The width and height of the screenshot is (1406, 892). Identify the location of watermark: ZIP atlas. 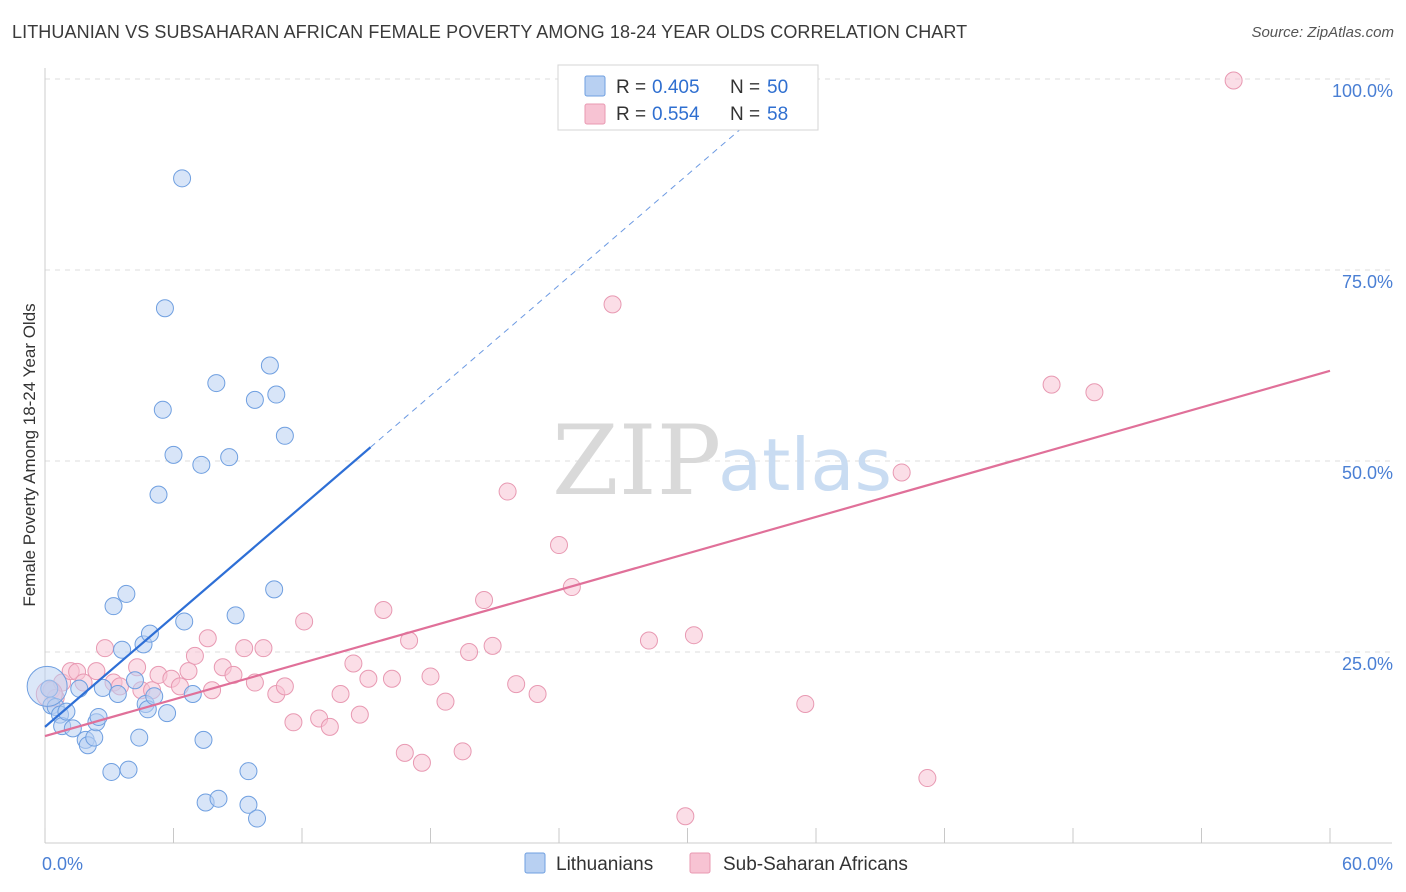
(722, 461).